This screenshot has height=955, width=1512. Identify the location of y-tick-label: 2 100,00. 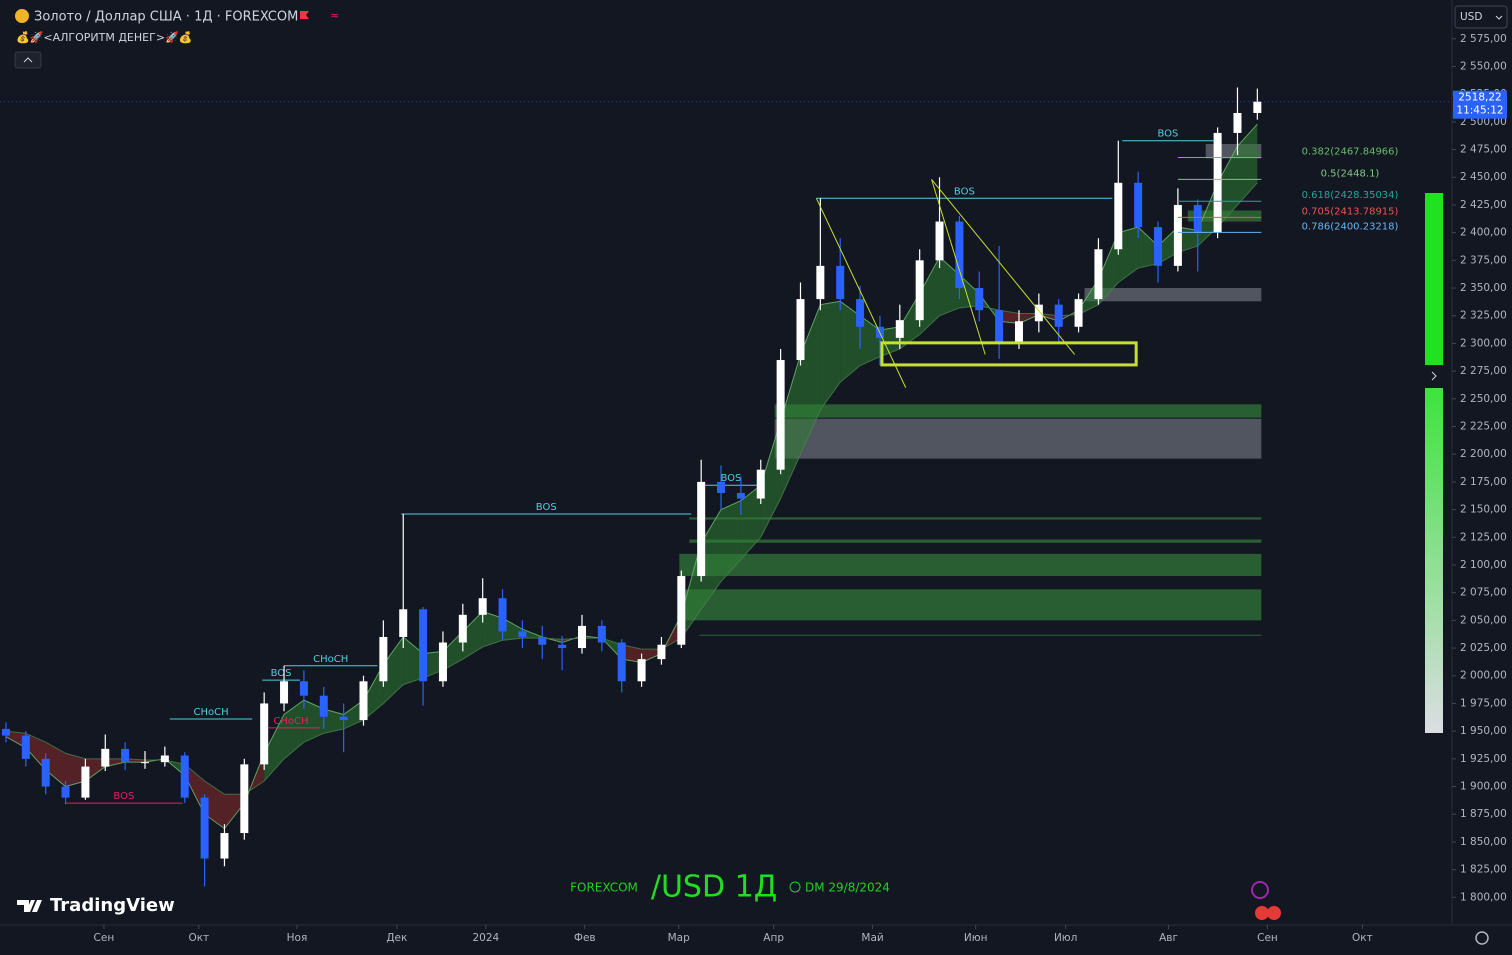
(1483, 565).